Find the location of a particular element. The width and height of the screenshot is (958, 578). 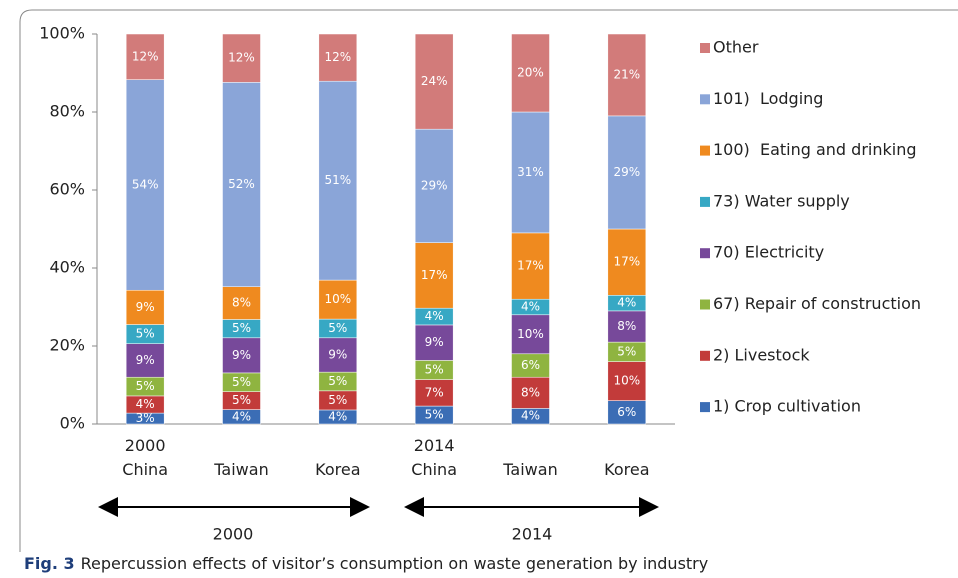

legend-label: 70) Electricity is located at coordinates (768, 252).